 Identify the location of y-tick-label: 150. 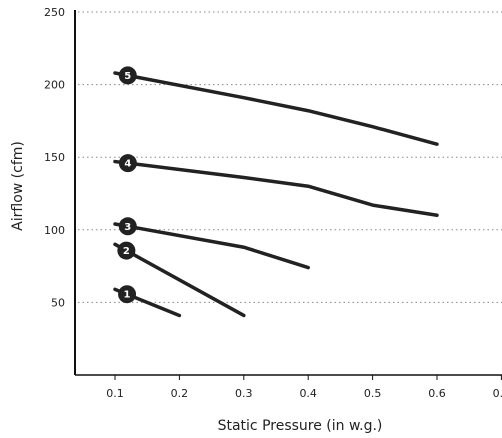
(54, 157).